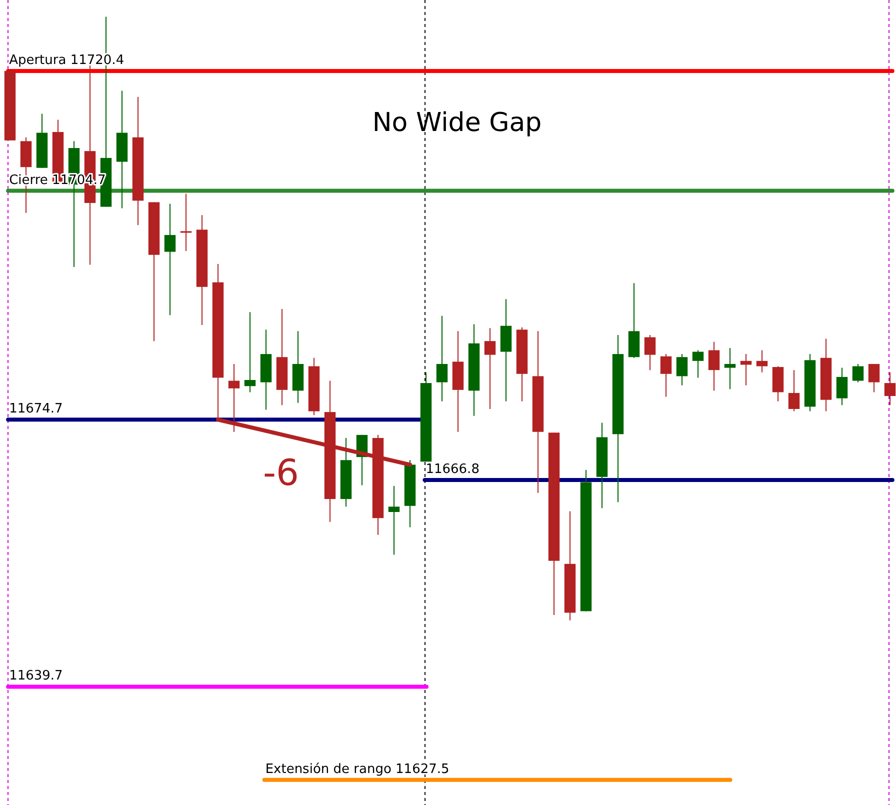  What do you see at coordinates (36, 409) in the screenshot?
I see `ref-line-label: 11674.7` at bounding box center [36, 409].